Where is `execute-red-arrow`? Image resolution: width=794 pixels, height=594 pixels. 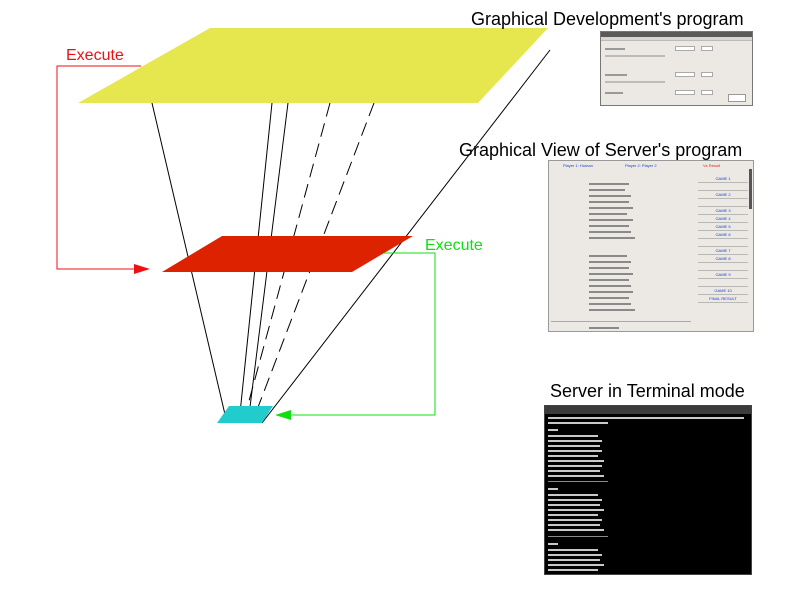
execute-red-arrow is located at coordinates (103, 169).